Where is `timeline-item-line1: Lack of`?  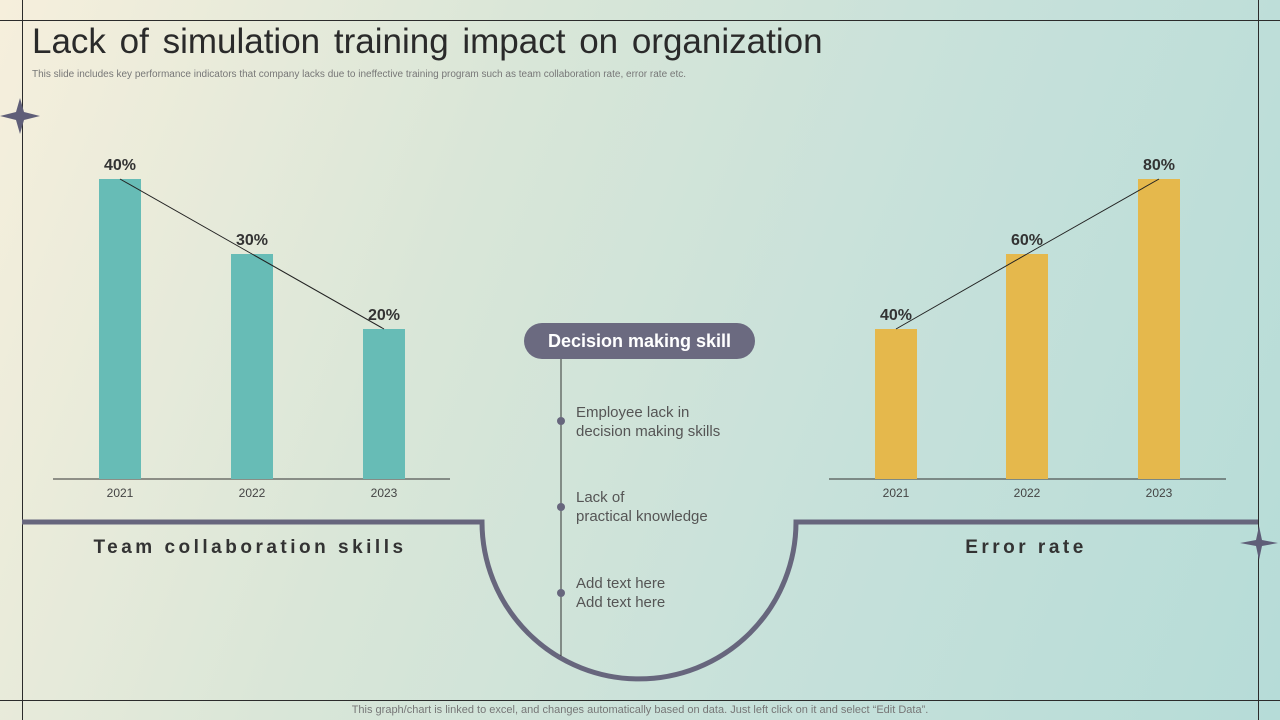
timeline-item-line1: Lack of is located at coordinates (600, 497).